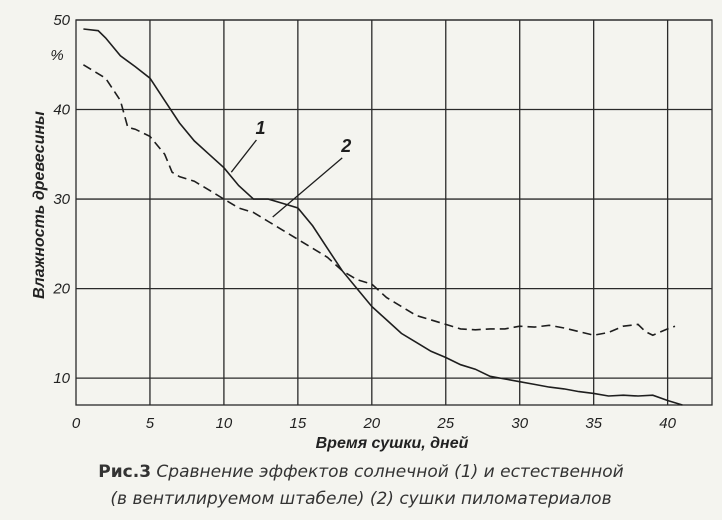 Image resolution: width=722 pixels, height=520 pixels. I want to click on x-tick-label: 15, so click(298, 423).